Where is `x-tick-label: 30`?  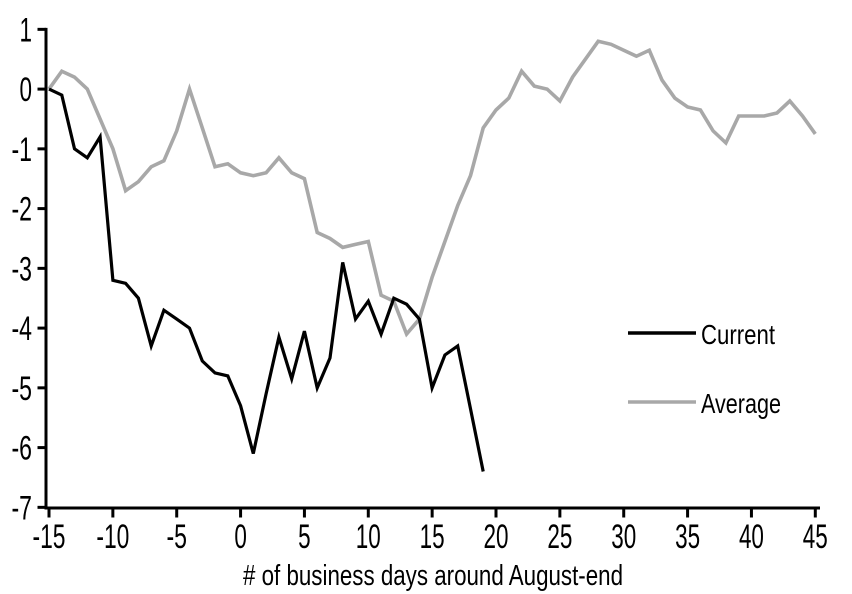 x-tick-label: 30 is located at coordinates (623, 537).